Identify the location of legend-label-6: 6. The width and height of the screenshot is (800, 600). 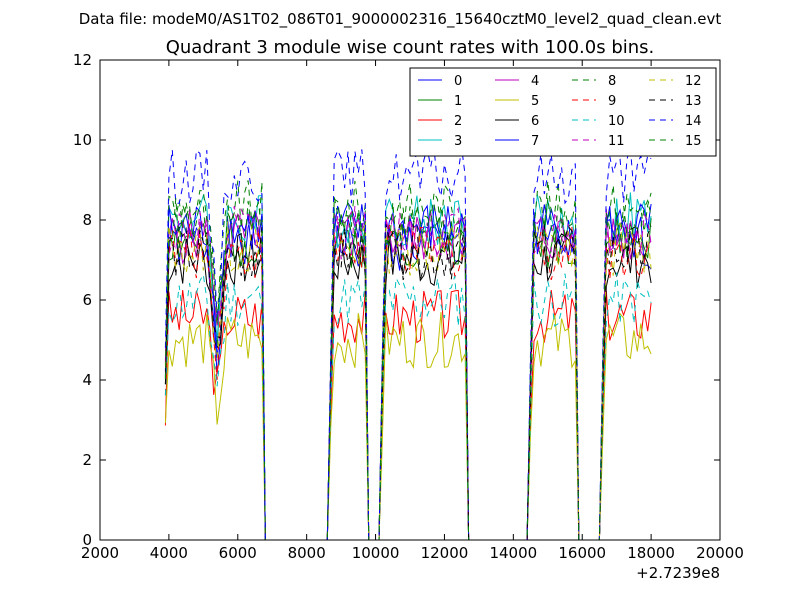
(535, 121).